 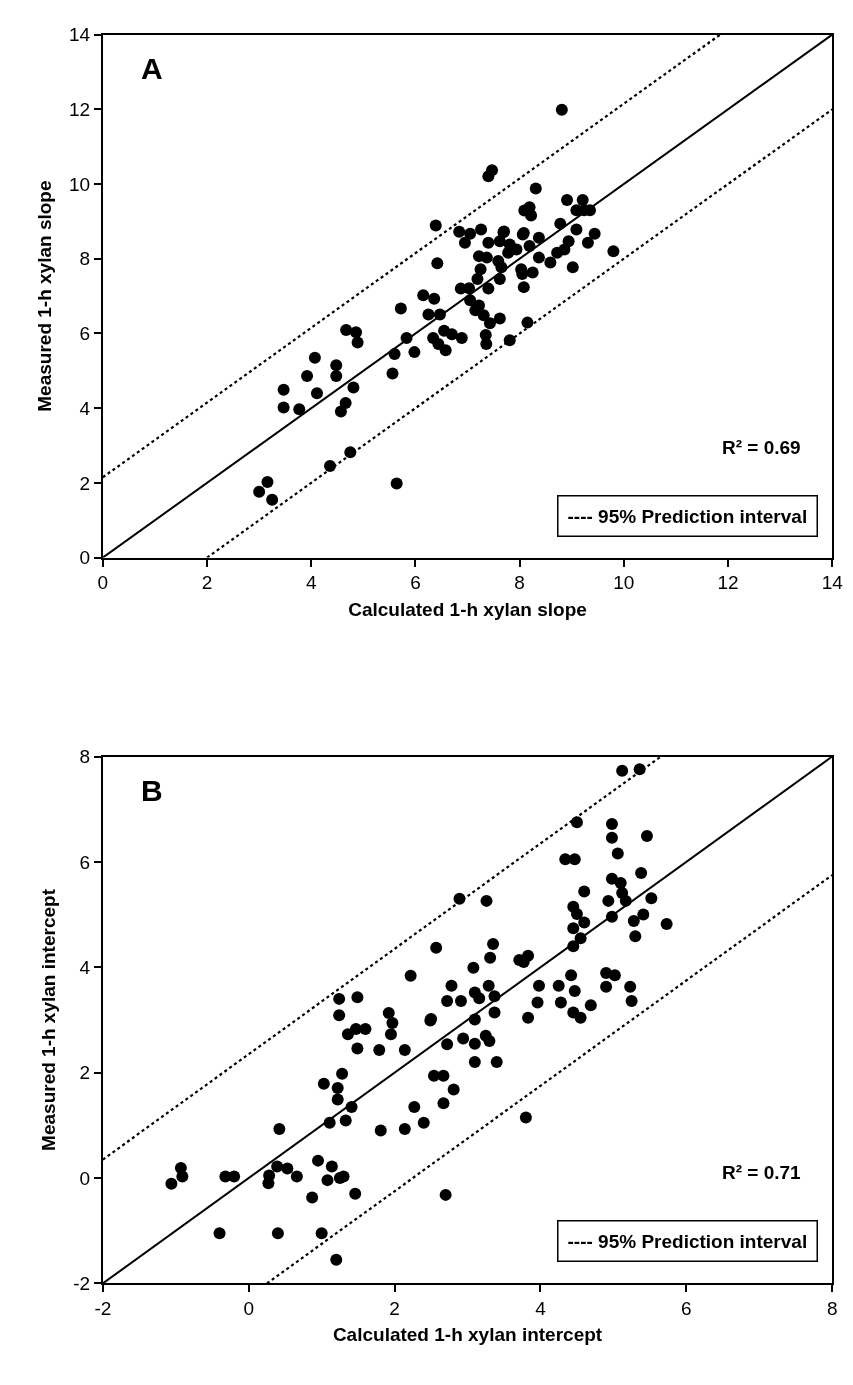 What do you see at coordinates (832, 583) in the screenshot?
I see `x-tick-label: 14` at bounding box center [832, 583].